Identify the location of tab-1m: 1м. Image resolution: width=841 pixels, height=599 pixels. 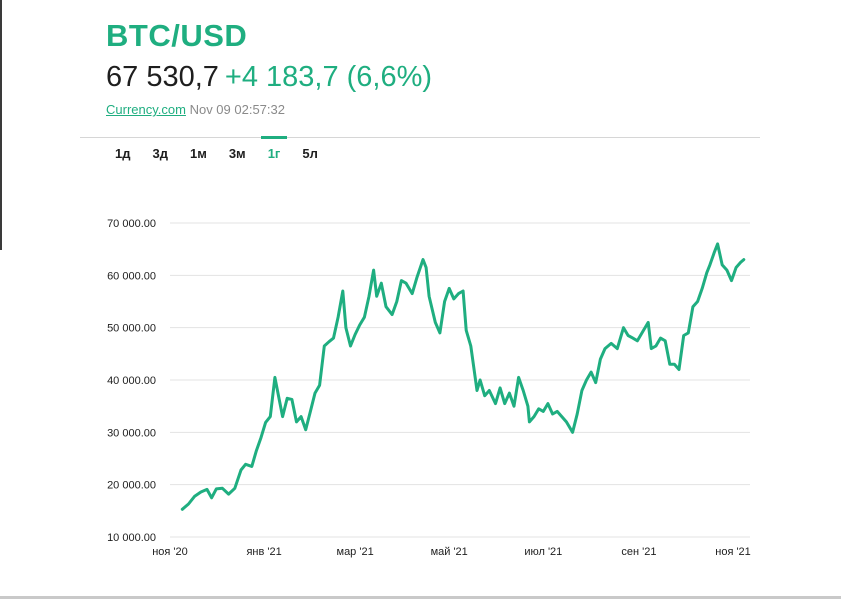
(198, 153).